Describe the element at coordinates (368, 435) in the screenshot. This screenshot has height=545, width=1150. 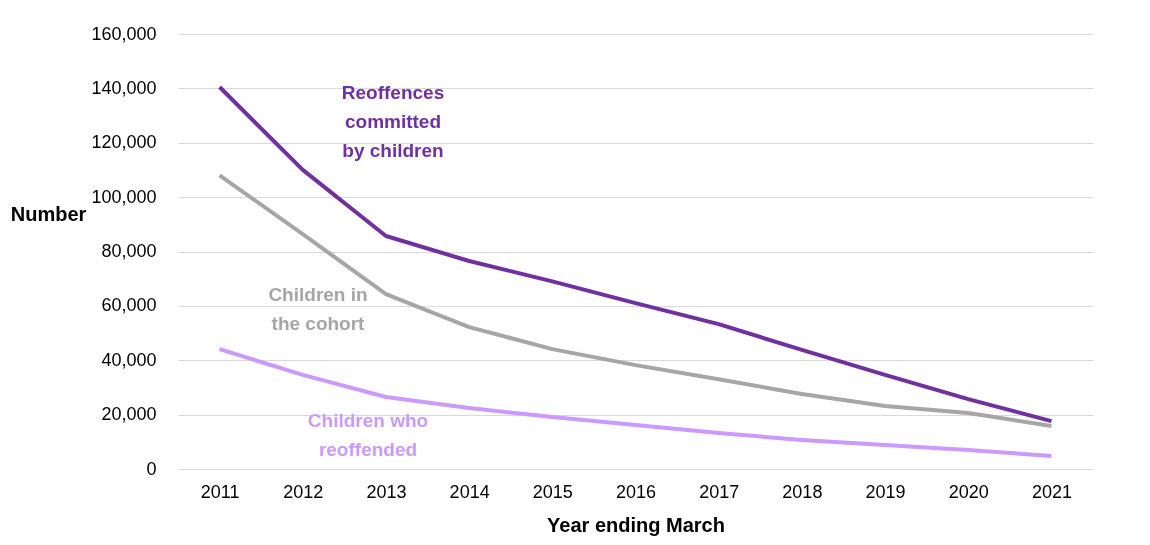
I see `series-label: Children who reoffended` at that location.